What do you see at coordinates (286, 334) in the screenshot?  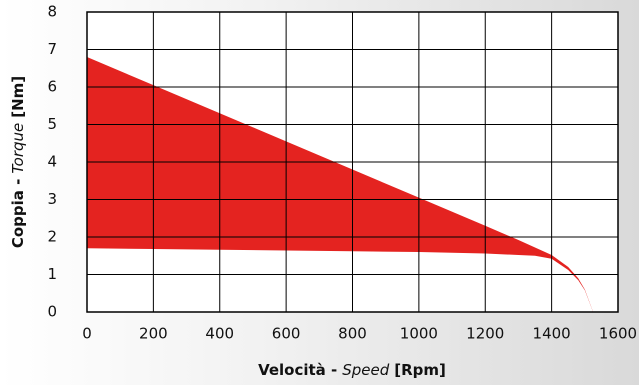 I see `x-tick-label: 600` at bounding box center [286, 334].